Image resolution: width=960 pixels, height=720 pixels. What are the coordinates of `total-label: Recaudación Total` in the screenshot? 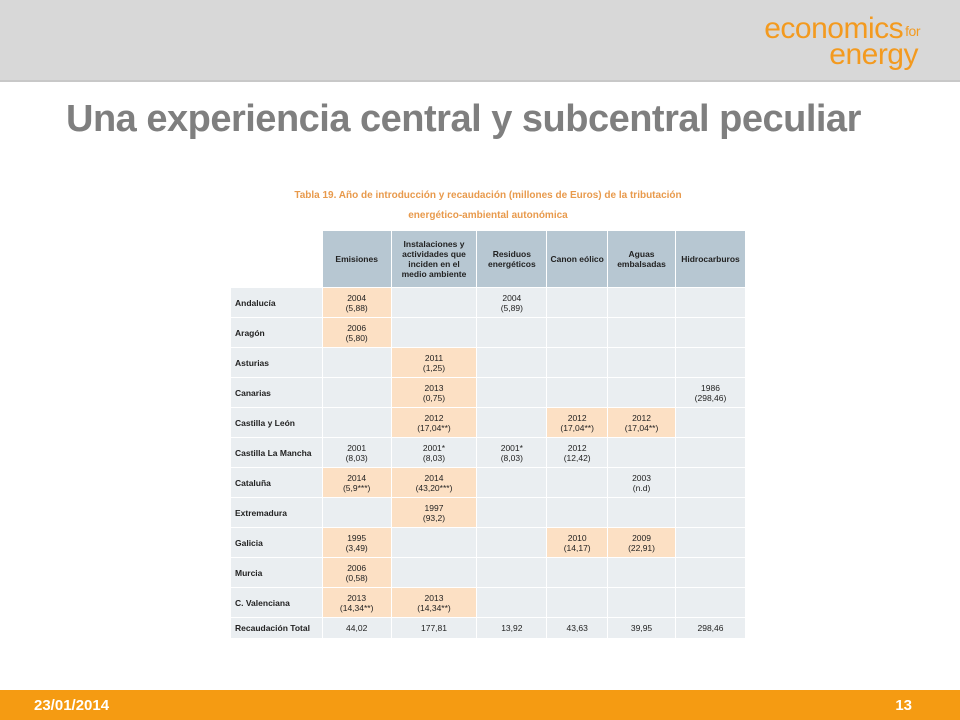 It's located at (276, 628).